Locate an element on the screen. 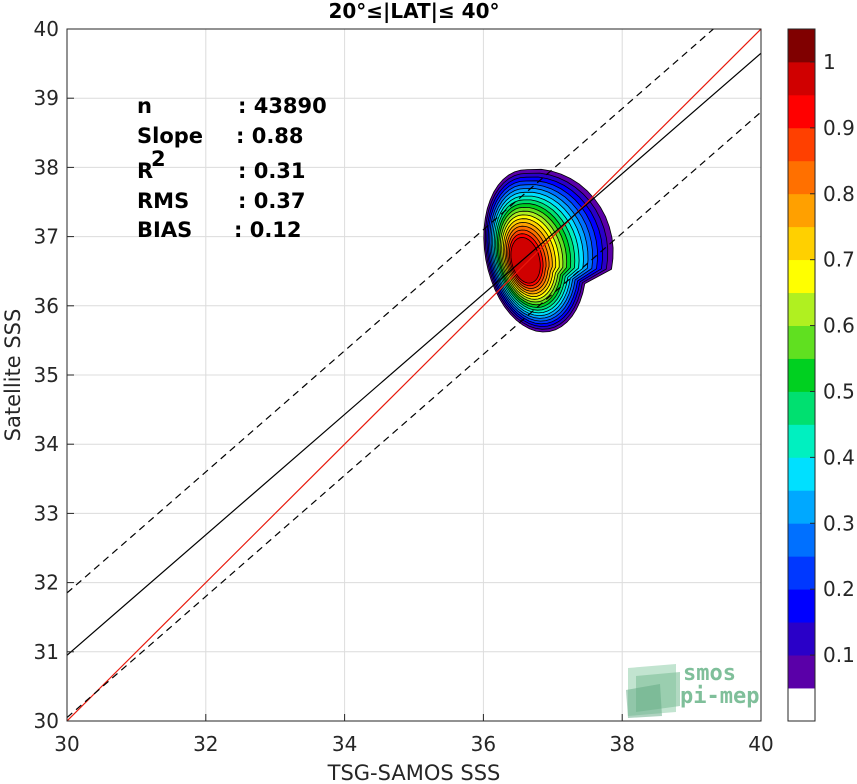 The width and height of the screenshot is (857, 784). x-axis: 30 32 34 36 38 40 is located at coordinates (414, 735).